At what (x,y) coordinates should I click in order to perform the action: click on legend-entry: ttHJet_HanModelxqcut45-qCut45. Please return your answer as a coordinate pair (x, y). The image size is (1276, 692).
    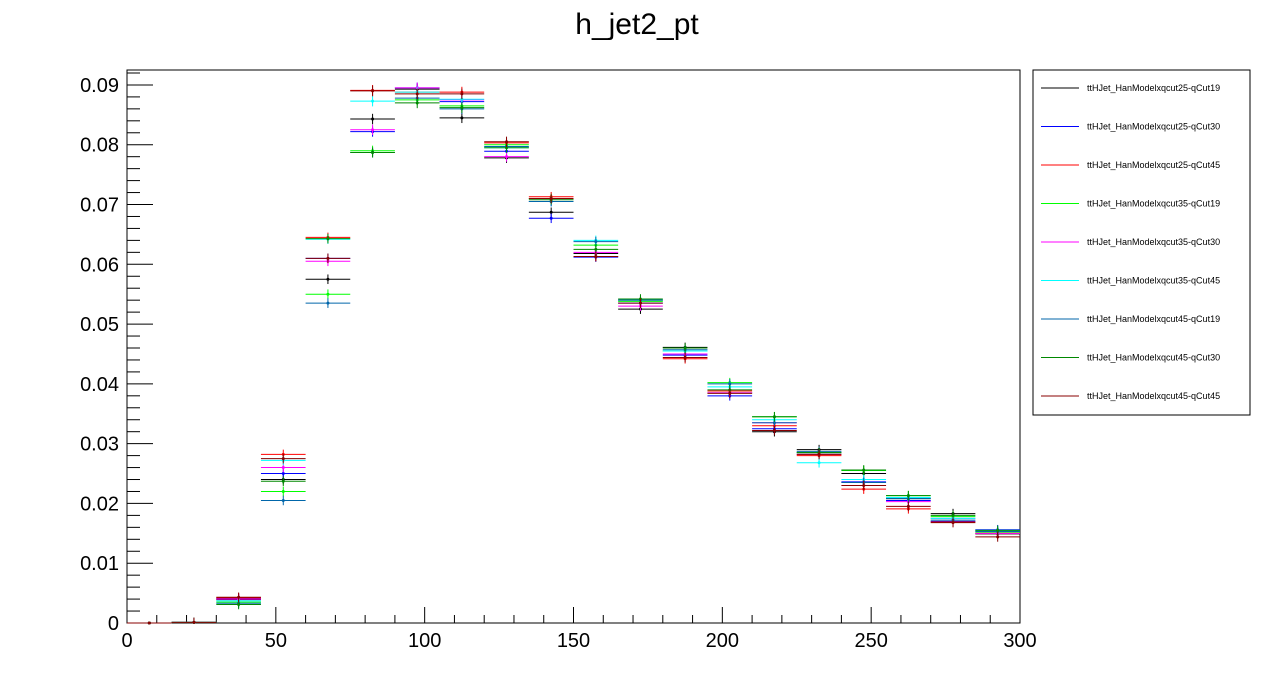
    Looking at the image, I should click on (1153, 396).